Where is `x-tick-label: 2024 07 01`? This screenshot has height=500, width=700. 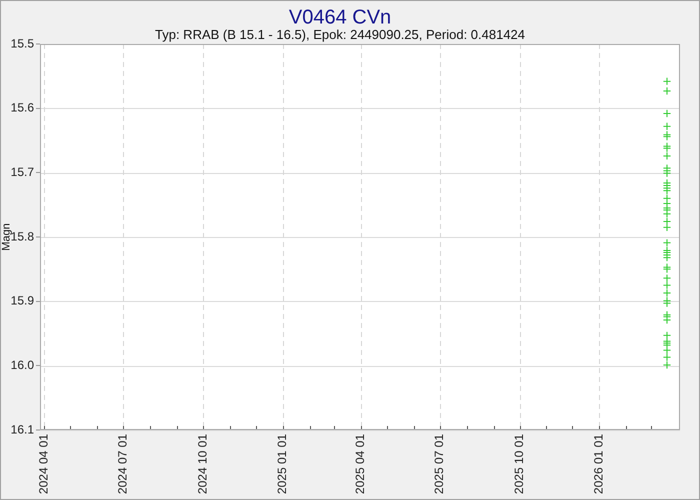 x-tick-label: 2024 07 01 is located at coordinates (123, 464).